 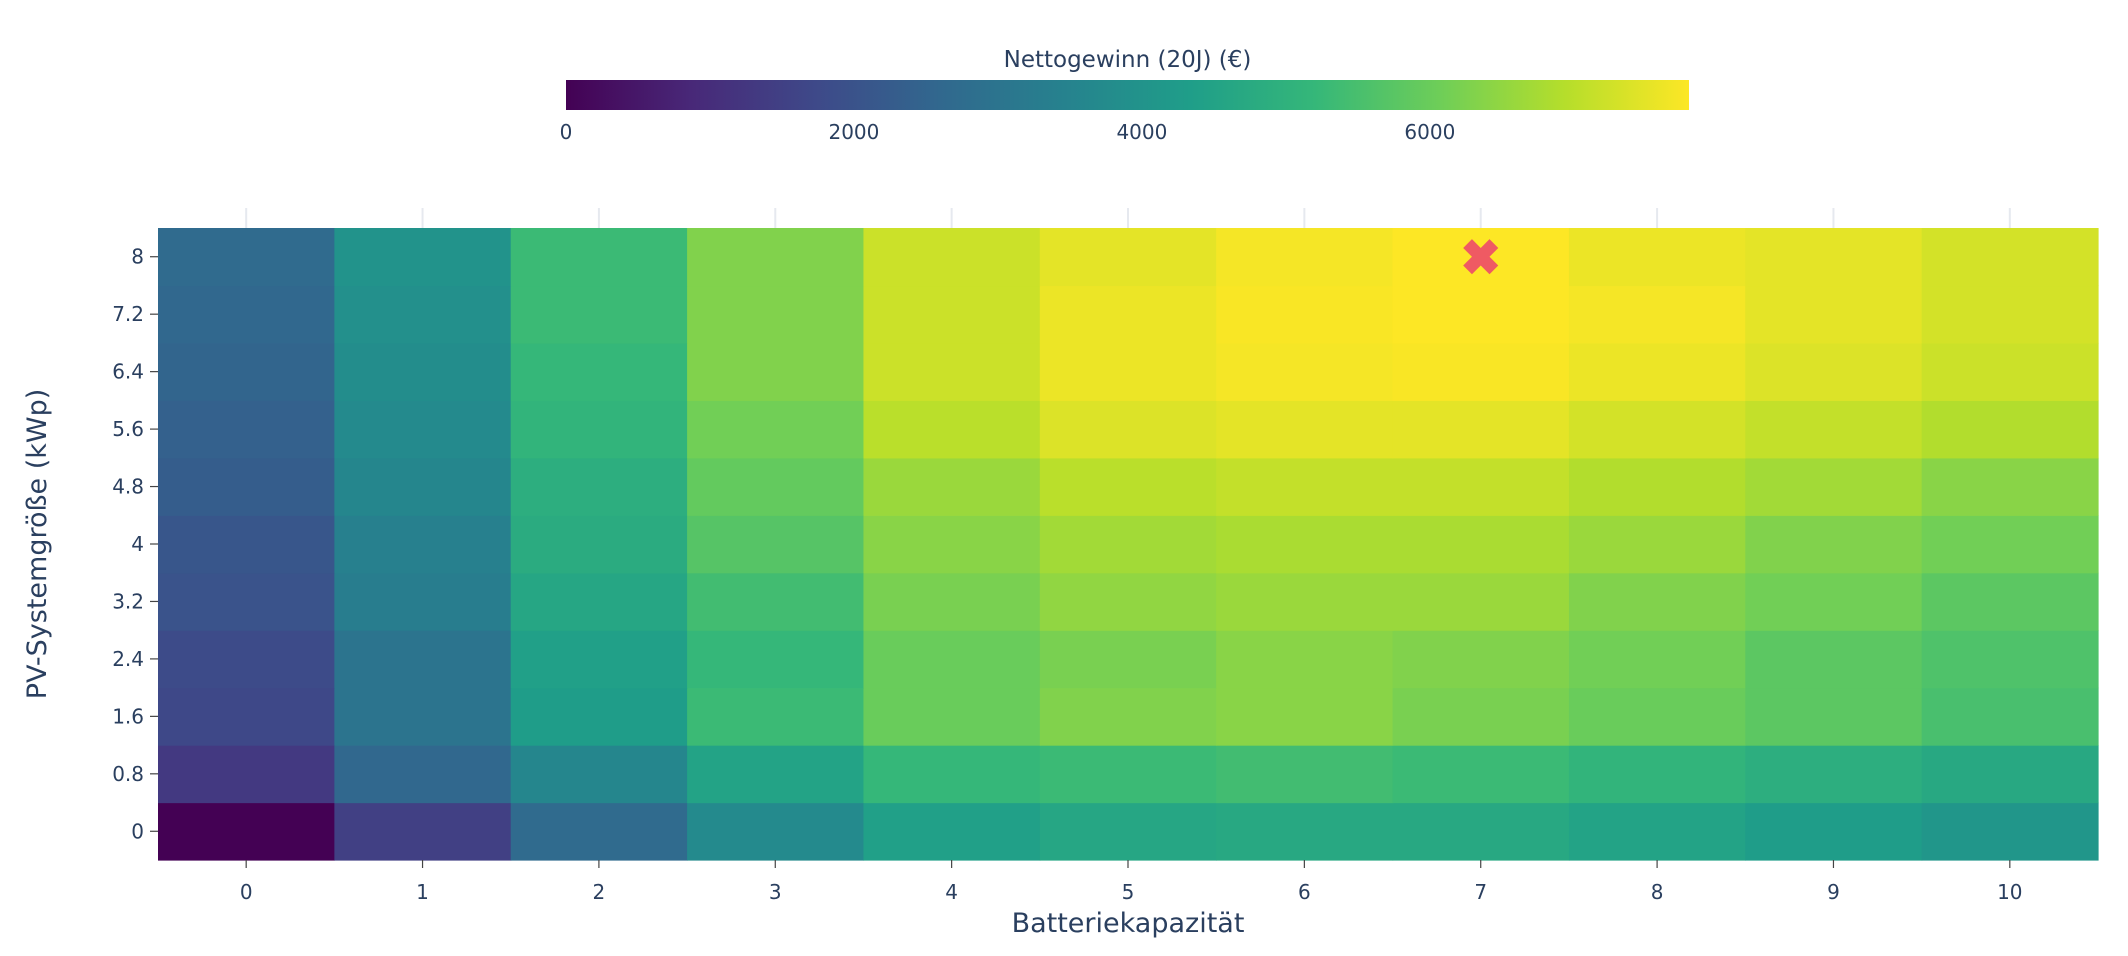 What do you see at coordinates (2009, 892) in the screenshot?
I see `x-tick-label: 10` at bounding box center [2009, 892].